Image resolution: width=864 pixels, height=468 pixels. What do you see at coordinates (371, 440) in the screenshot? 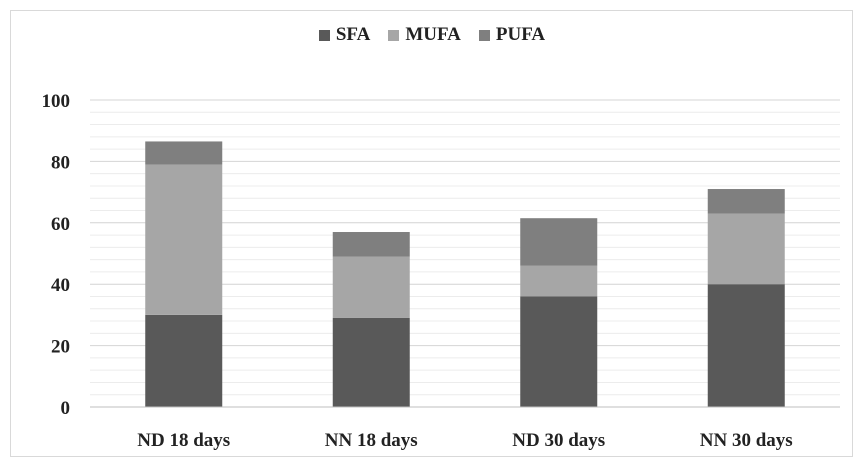
I see `x-category-label: NN 18 days` at bounding box center [371, 440].